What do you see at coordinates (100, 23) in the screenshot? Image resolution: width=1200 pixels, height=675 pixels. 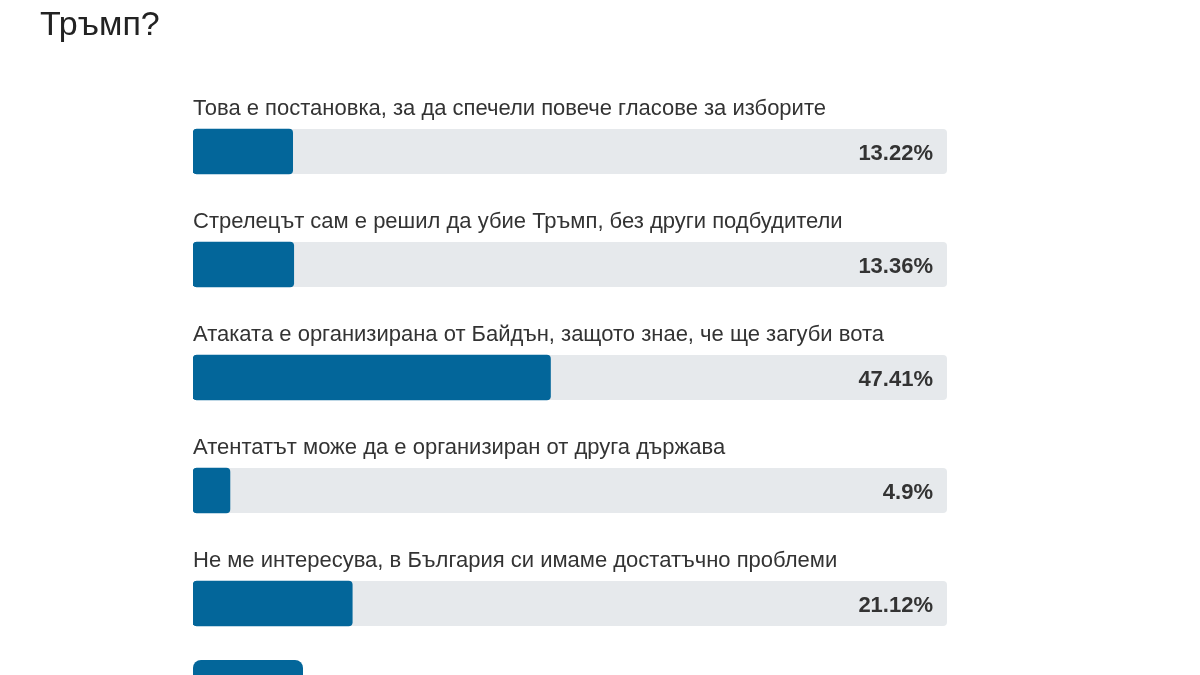 I see `chart-title: Тръмп?` at bounding box center [100, 23].